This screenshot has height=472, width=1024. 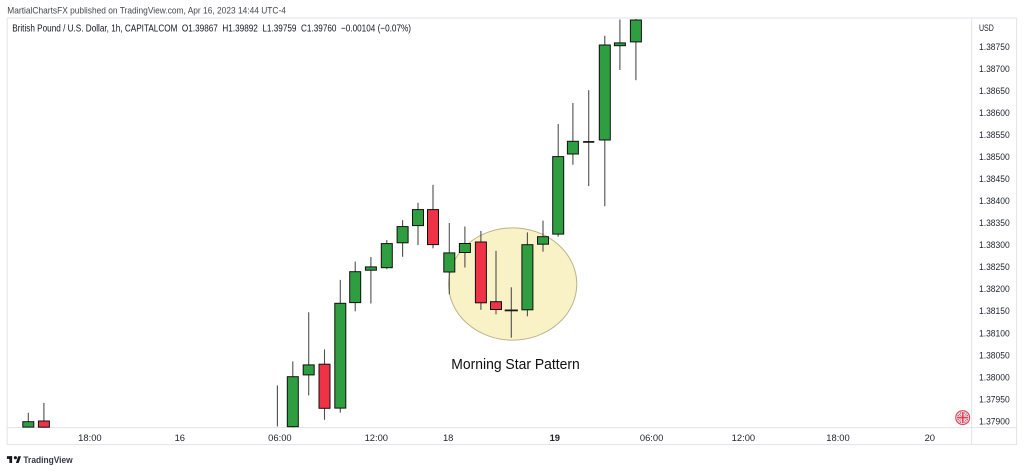 I want to click on svg-text: 1.38550, so click(x=994, y=134).